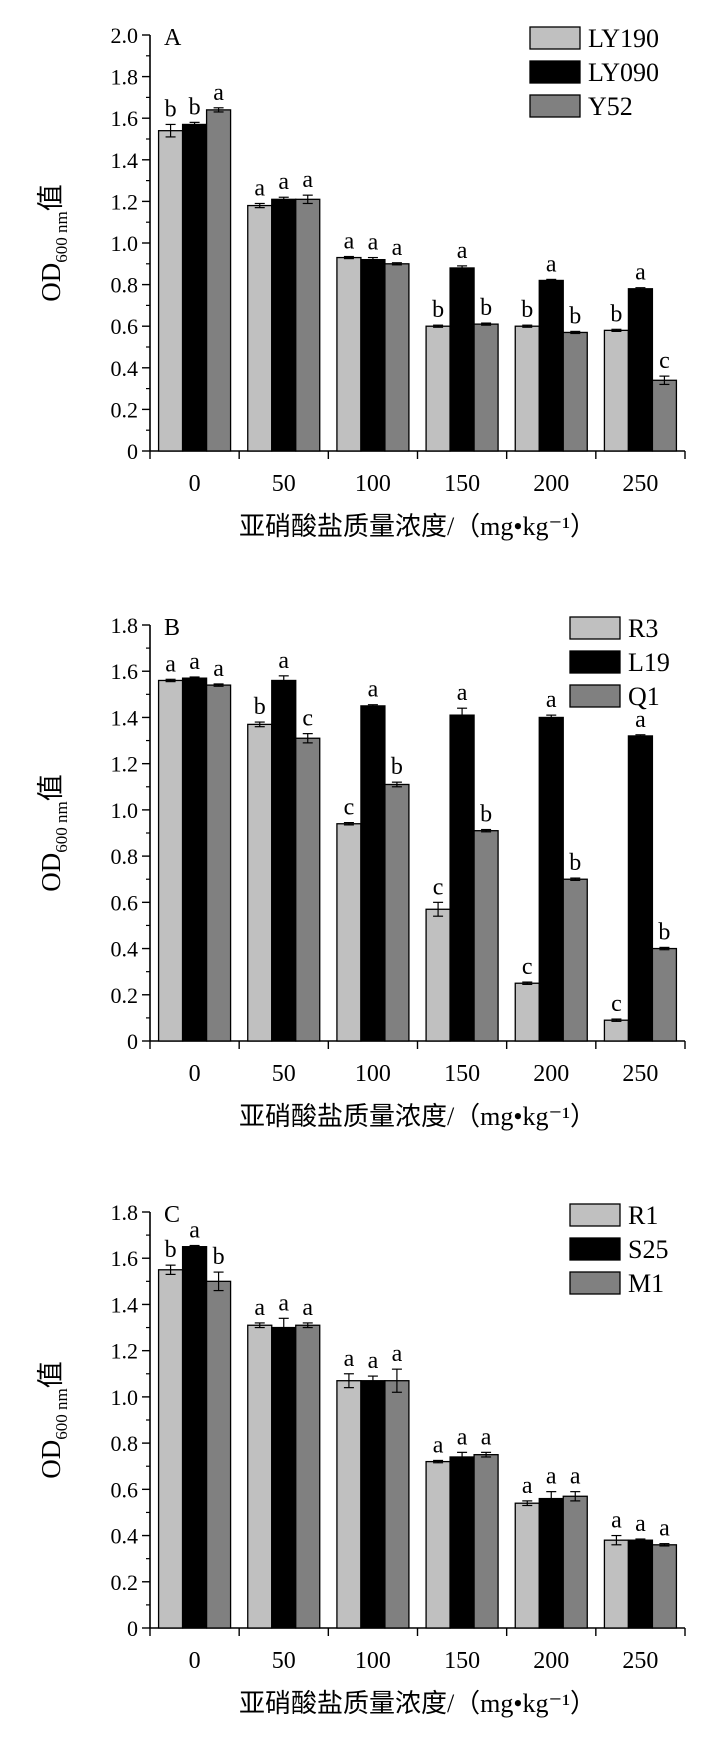  I want to click on y-axis-title-subscript: 600 nm, so click(61, 236).